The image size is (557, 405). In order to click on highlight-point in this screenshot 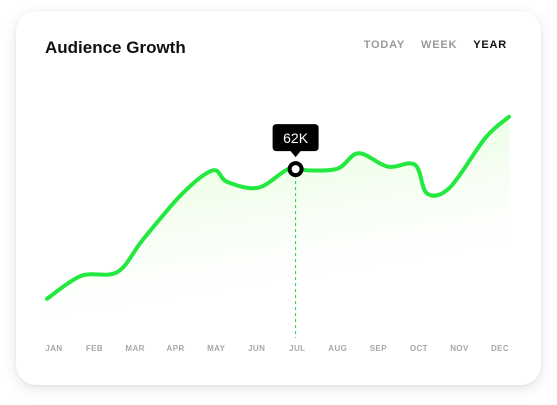, I will do `click(295, 169)`.